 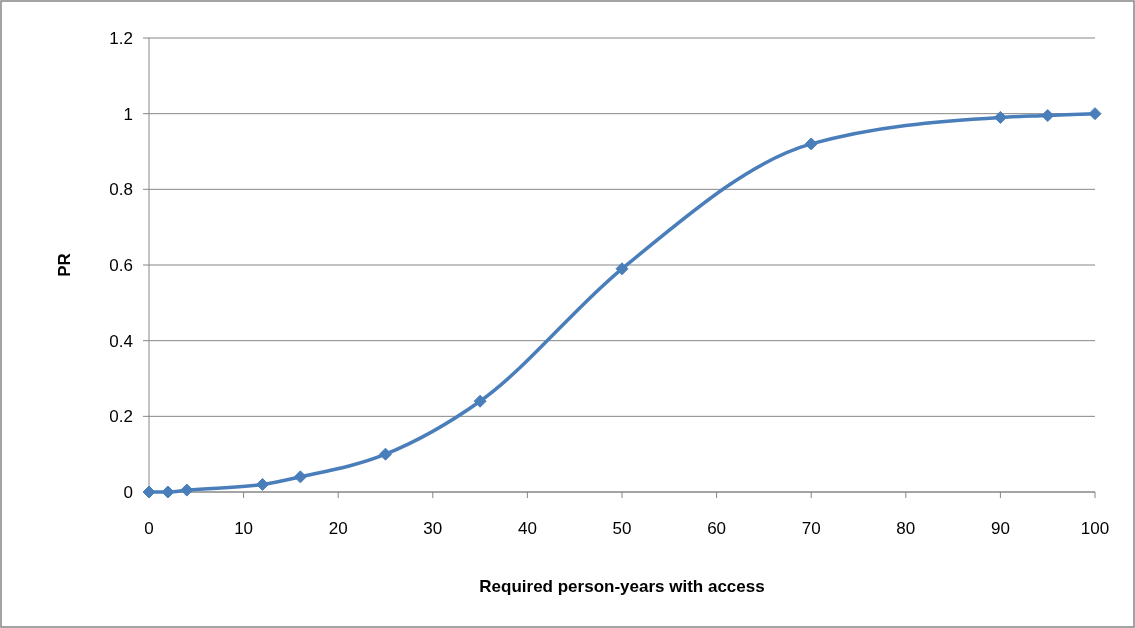 What do you see at coordinates (1000, 528) in the screenshot?
I see `x-tick-label: 90` at bounding box center [1000, 528].